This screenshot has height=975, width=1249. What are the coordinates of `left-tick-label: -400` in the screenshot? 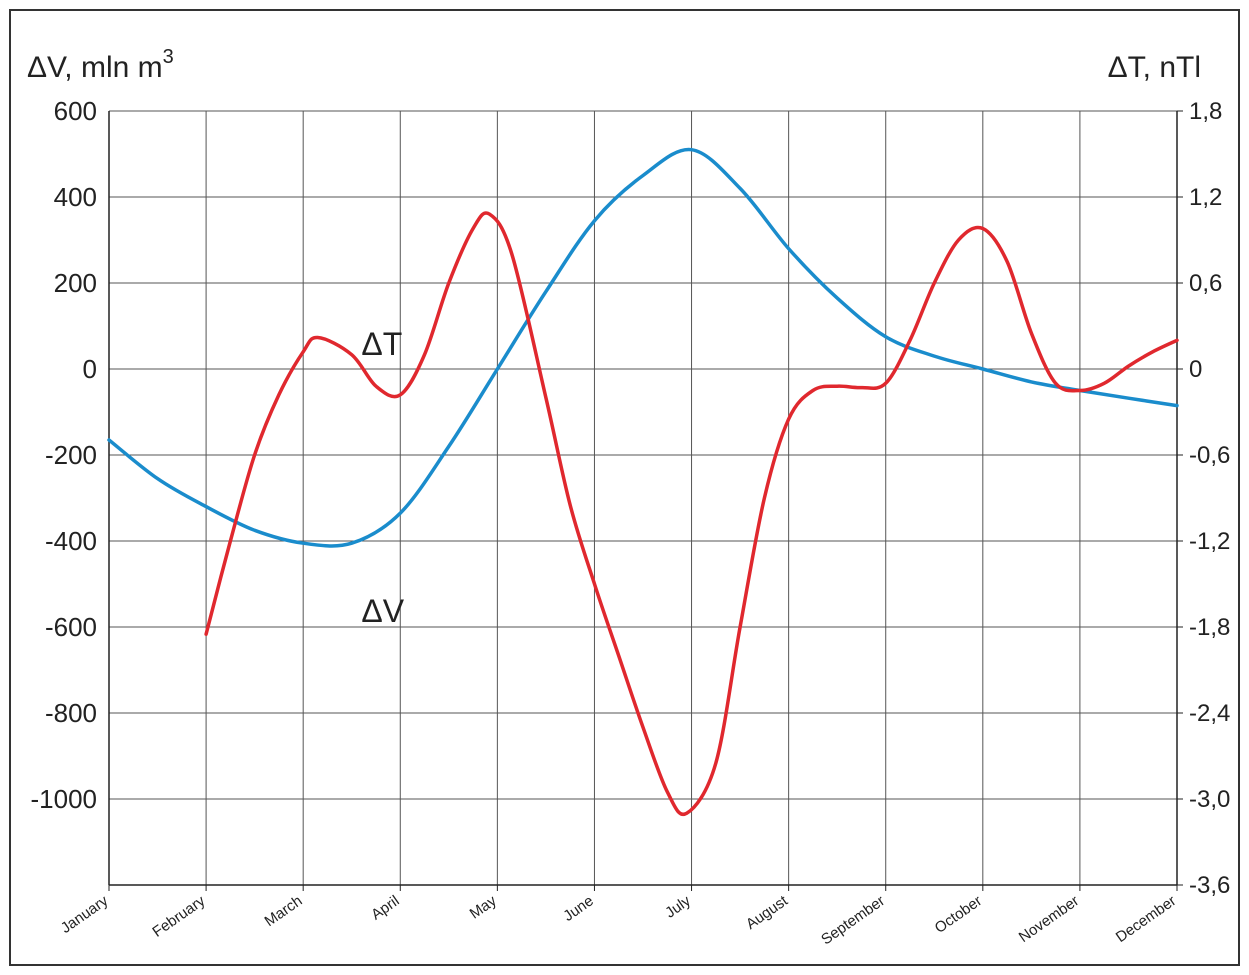 It's located at (71, 541).